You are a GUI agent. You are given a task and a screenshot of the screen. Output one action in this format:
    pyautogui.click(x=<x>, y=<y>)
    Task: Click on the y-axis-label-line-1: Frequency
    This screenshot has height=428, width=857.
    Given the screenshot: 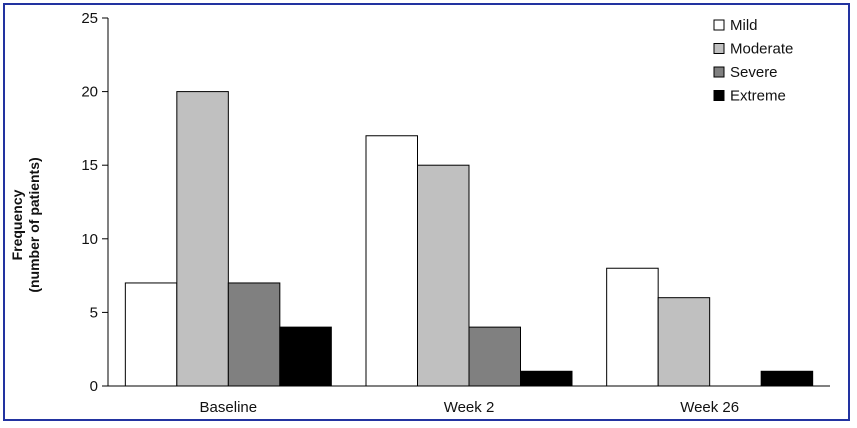 What is the action you would take?
    pyautogui.click(x=17, y=224)
    